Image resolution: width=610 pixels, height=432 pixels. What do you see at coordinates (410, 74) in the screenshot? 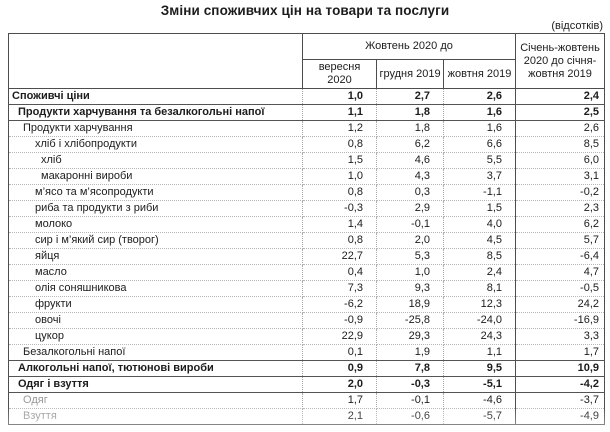
I see `column-header-dec2019: грудня 2019` at bounding box center [410, 74].